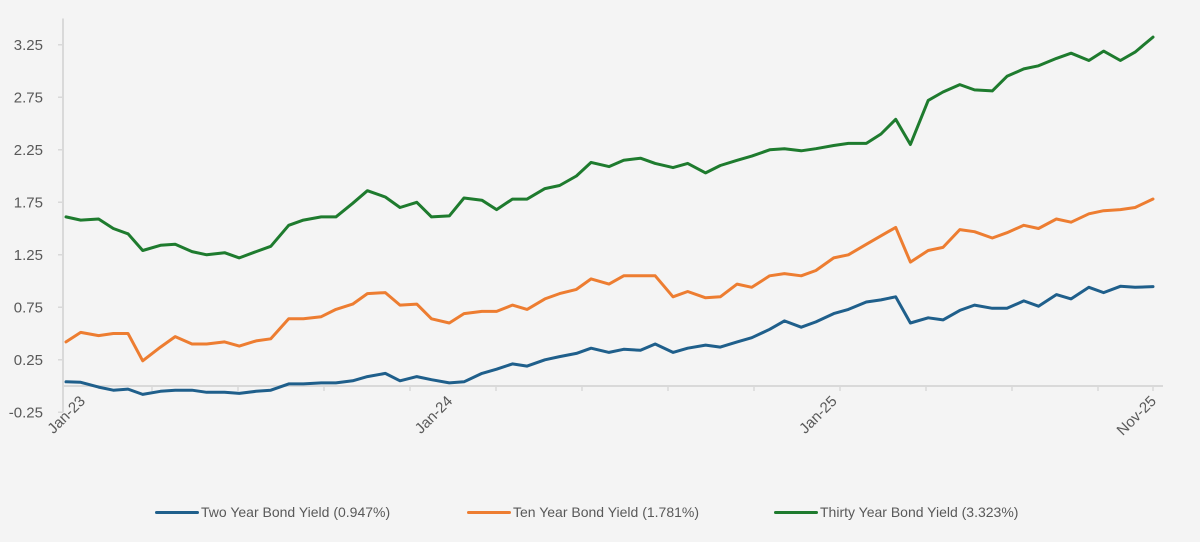 This screenshot has height=542, width=1200. Describe the element at coordinates (919, 512) in the screenshot. I see `legend-label-thirty-year: Thirty Year Bond Yield (3.323%)` at that location.